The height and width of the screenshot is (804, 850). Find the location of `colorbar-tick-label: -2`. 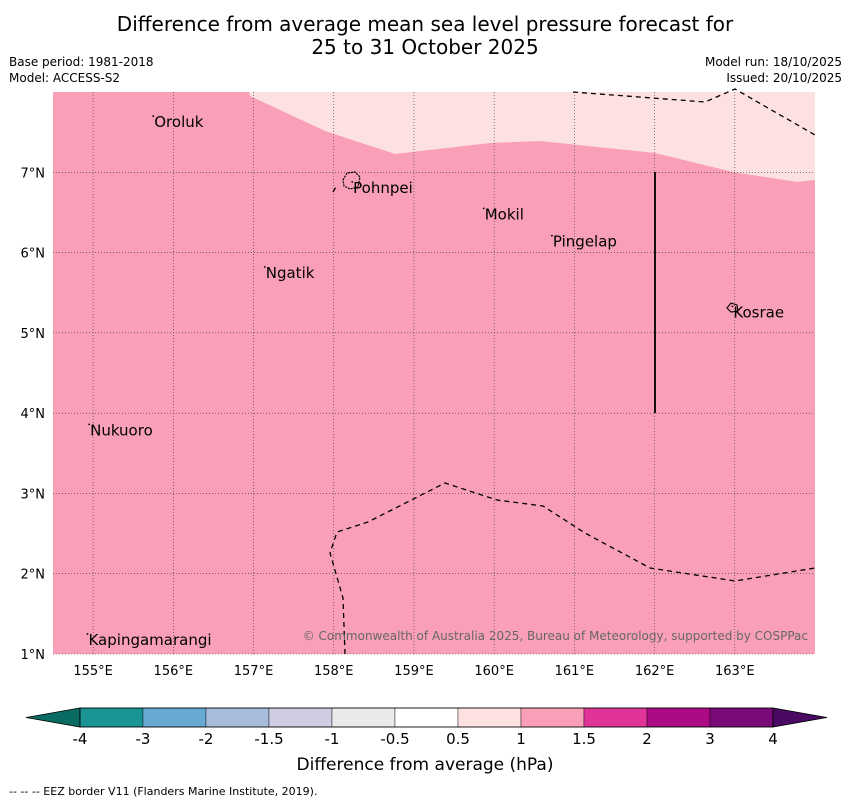

colorbar-tick-label: -2 is located at coordinates (206, 739).